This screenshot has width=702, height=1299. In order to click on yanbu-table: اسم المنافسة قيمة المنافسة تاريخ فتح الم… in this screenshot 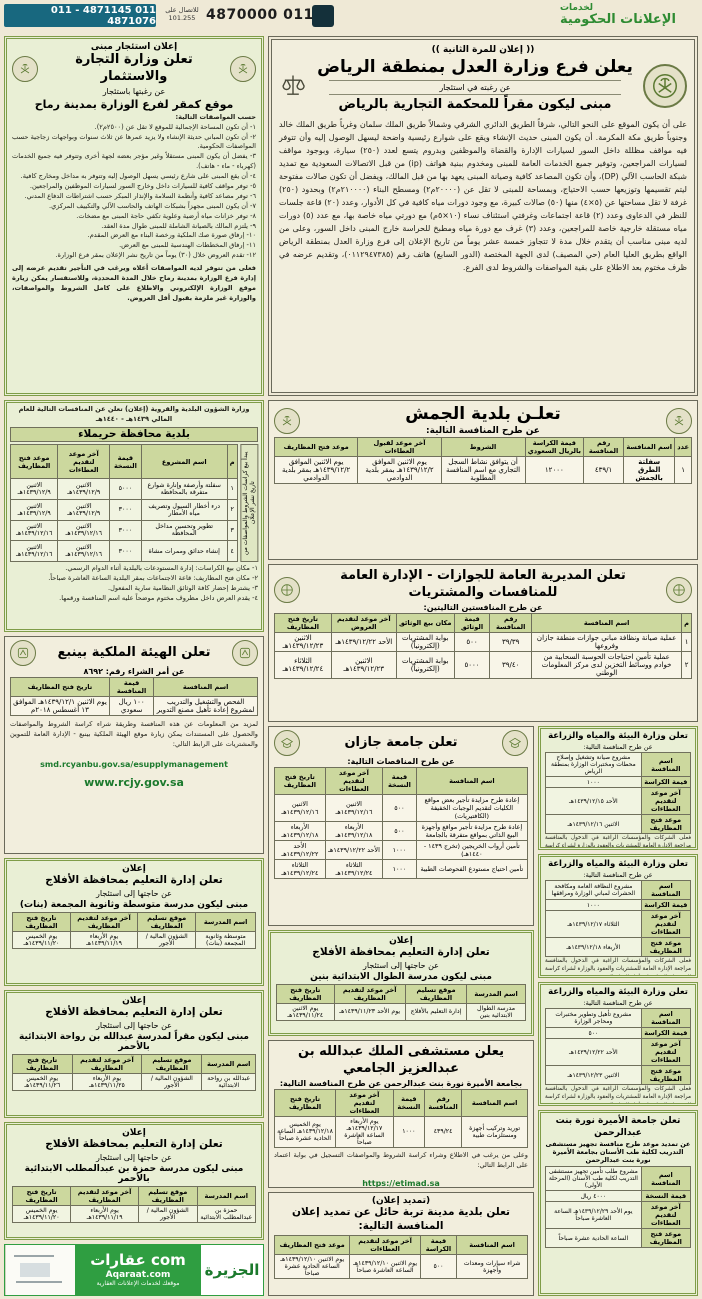, I will do `click(134, 696)`.